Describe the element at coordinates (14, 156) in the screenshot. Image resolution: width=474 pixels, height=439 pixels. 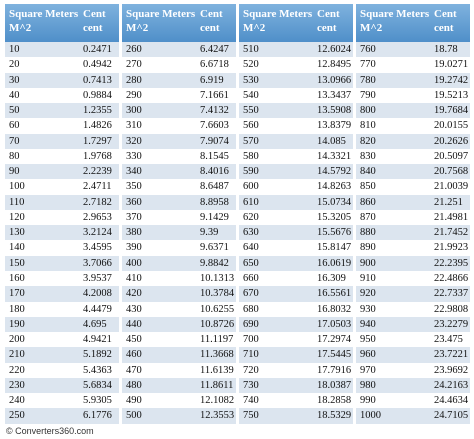
I see `table-cell: 80` at that location.